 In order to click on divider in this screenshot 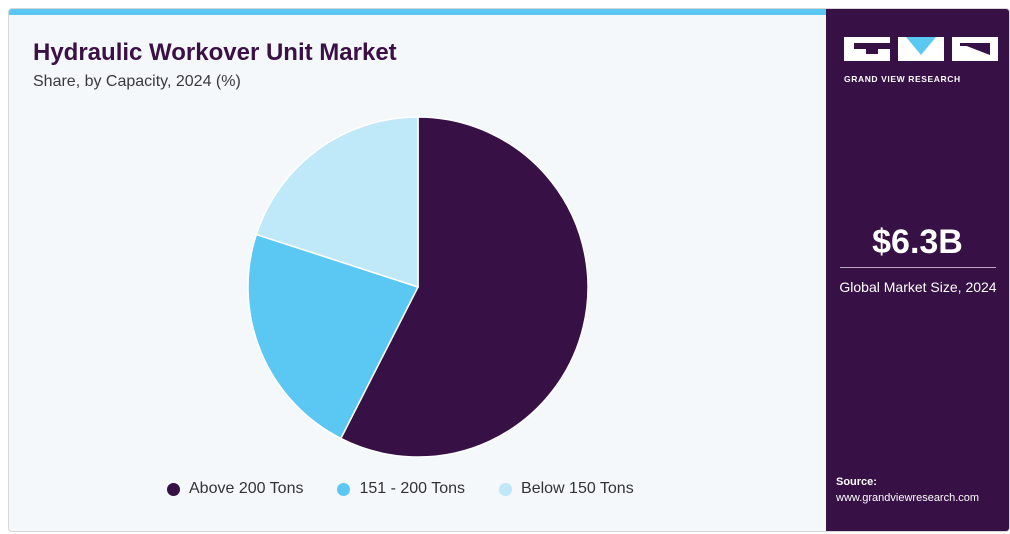, I will do `click(918, 267)`.